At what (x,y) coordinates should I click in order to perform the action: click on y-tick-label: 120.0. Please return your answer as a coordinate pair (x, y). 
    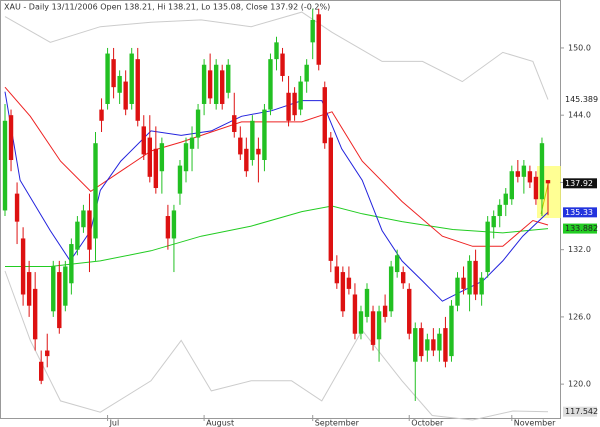
    Looking at the image, I should click on (579, 384).